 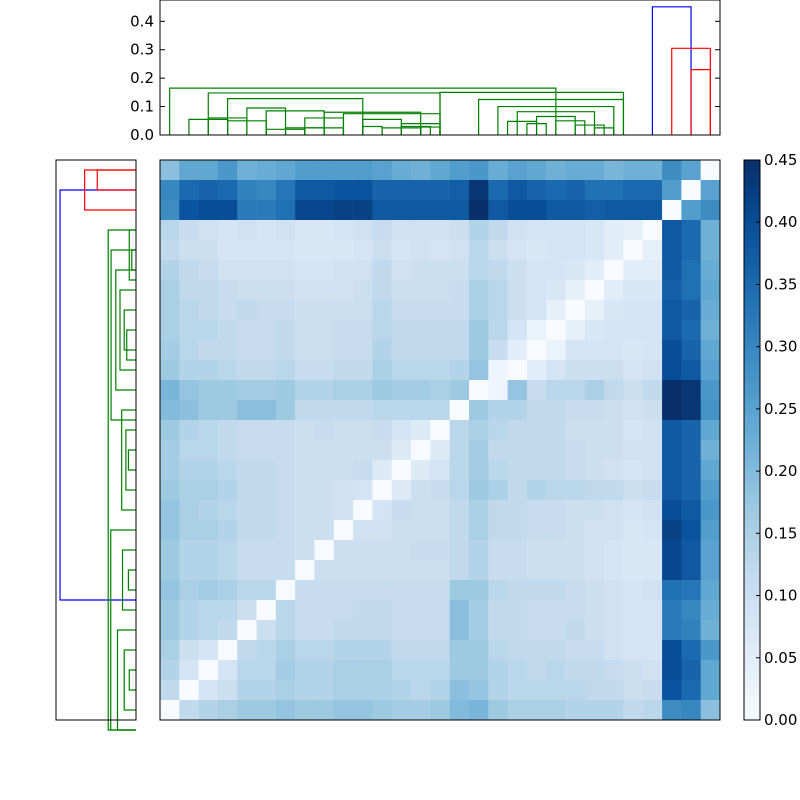 I want to click on colorbar-tick-label: 0.35, so click(x=780, y=284).